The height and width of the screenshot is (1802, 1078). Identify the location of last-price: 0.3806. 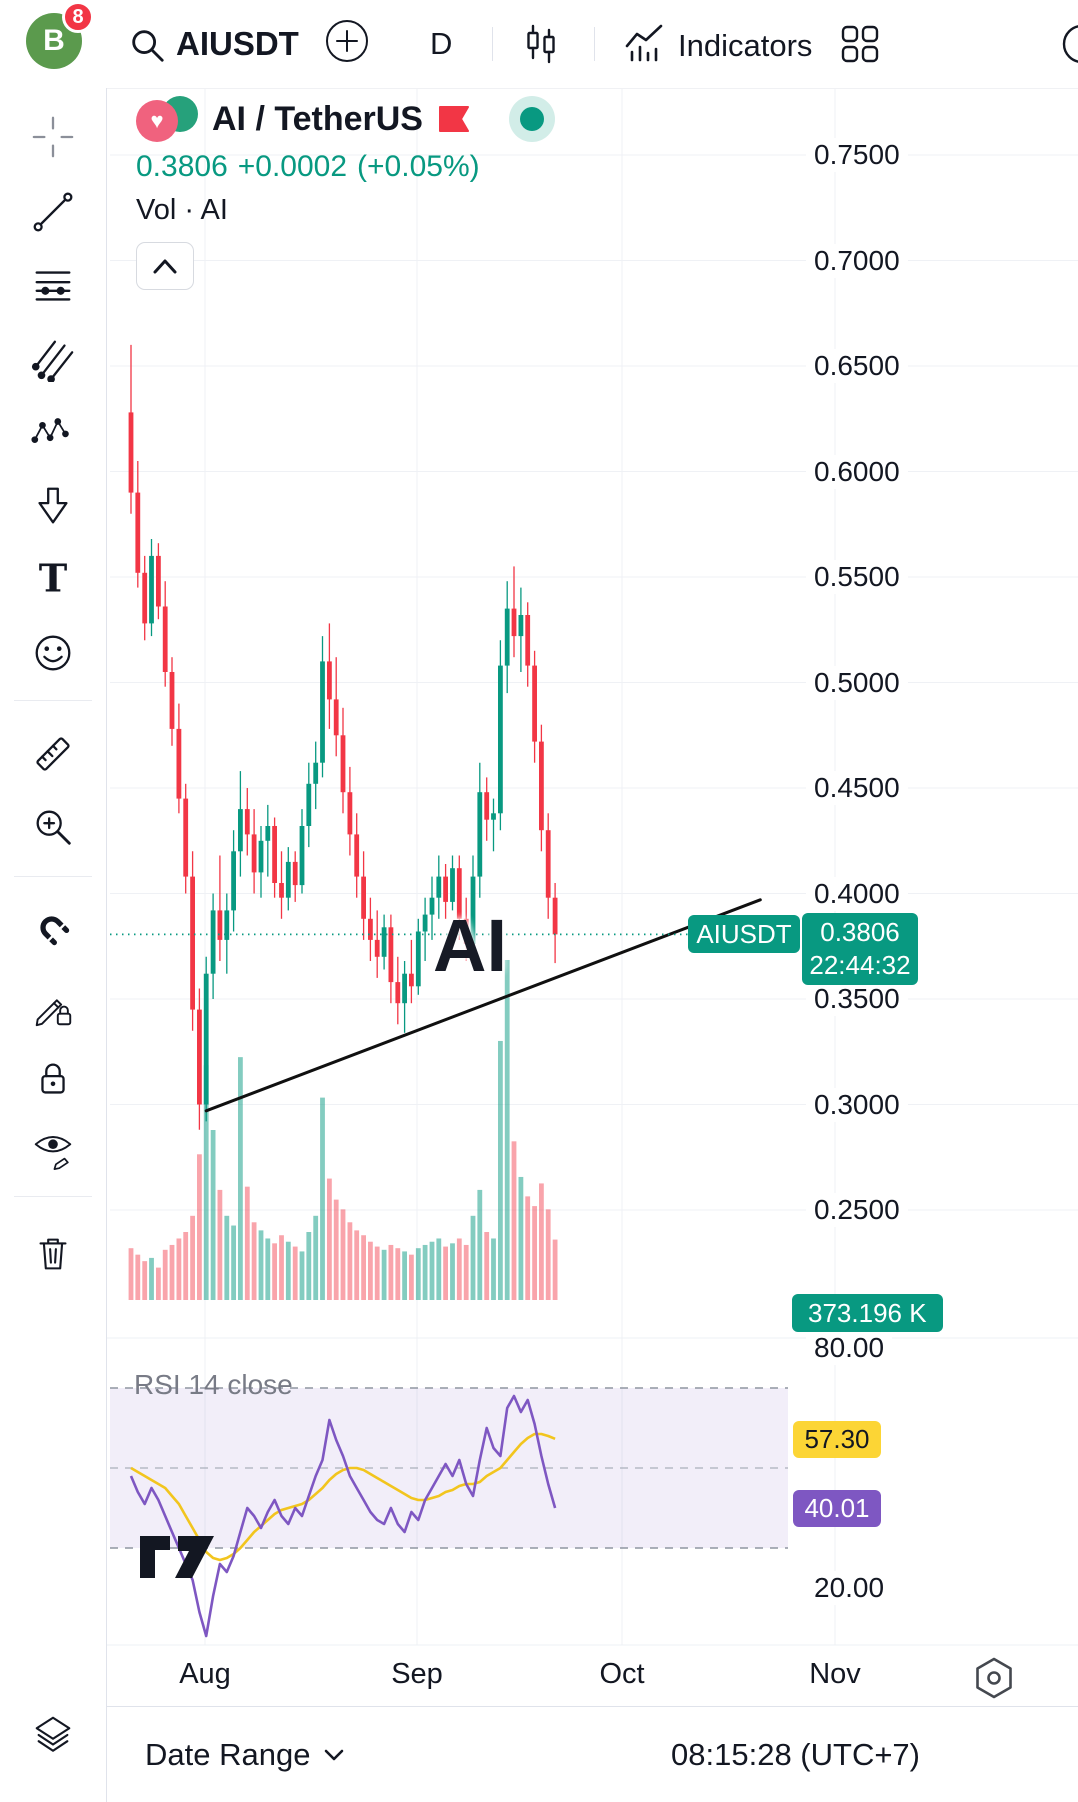
(182, 166).